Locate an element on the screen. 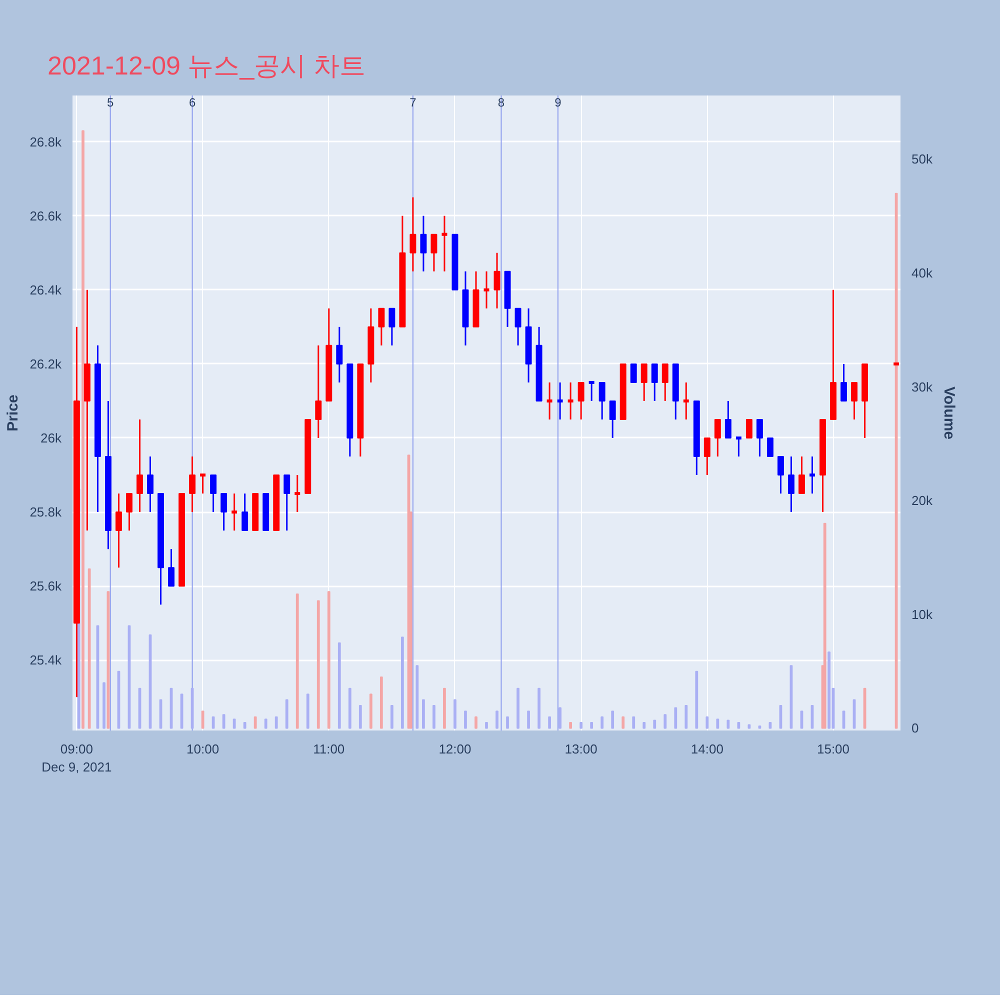 The height and width of the screenshot is (1000, 1000). y-tick-label: 26k is located at coordinates (51, 438).